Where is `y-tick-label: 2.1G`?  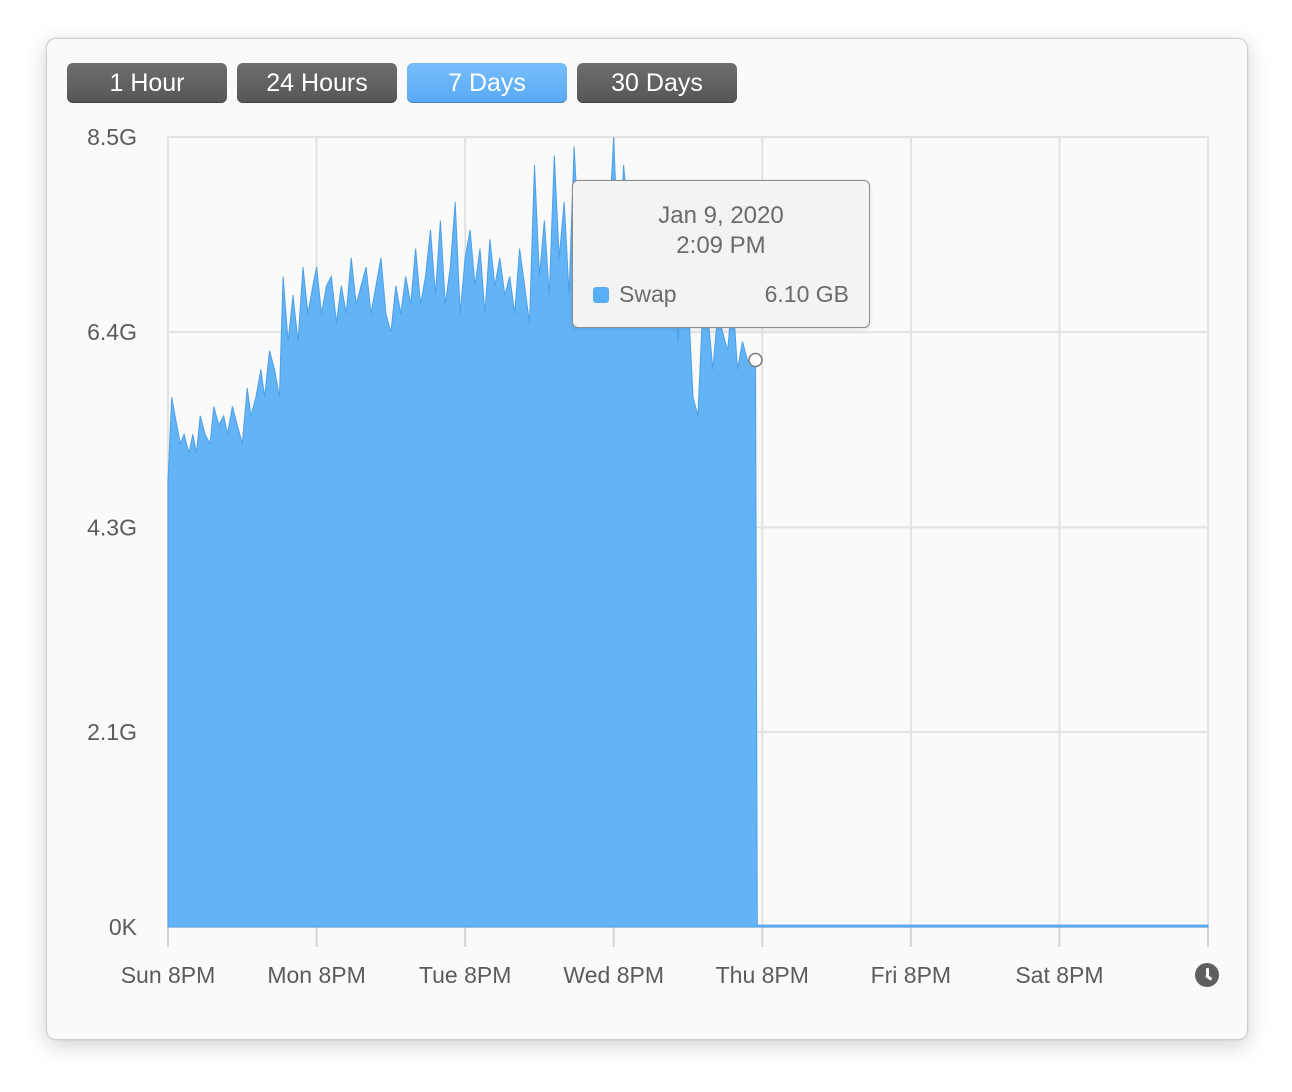
y-tick-label: 2.1G is located at coordinates (112, 732).